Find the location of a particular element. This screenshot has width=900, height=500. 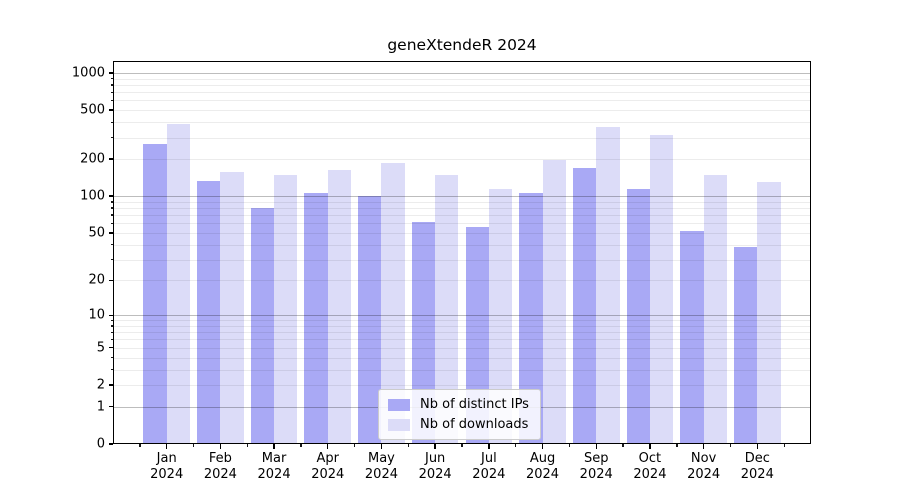

y-tick-label-5: 5 is located at coordinates (100, 348).